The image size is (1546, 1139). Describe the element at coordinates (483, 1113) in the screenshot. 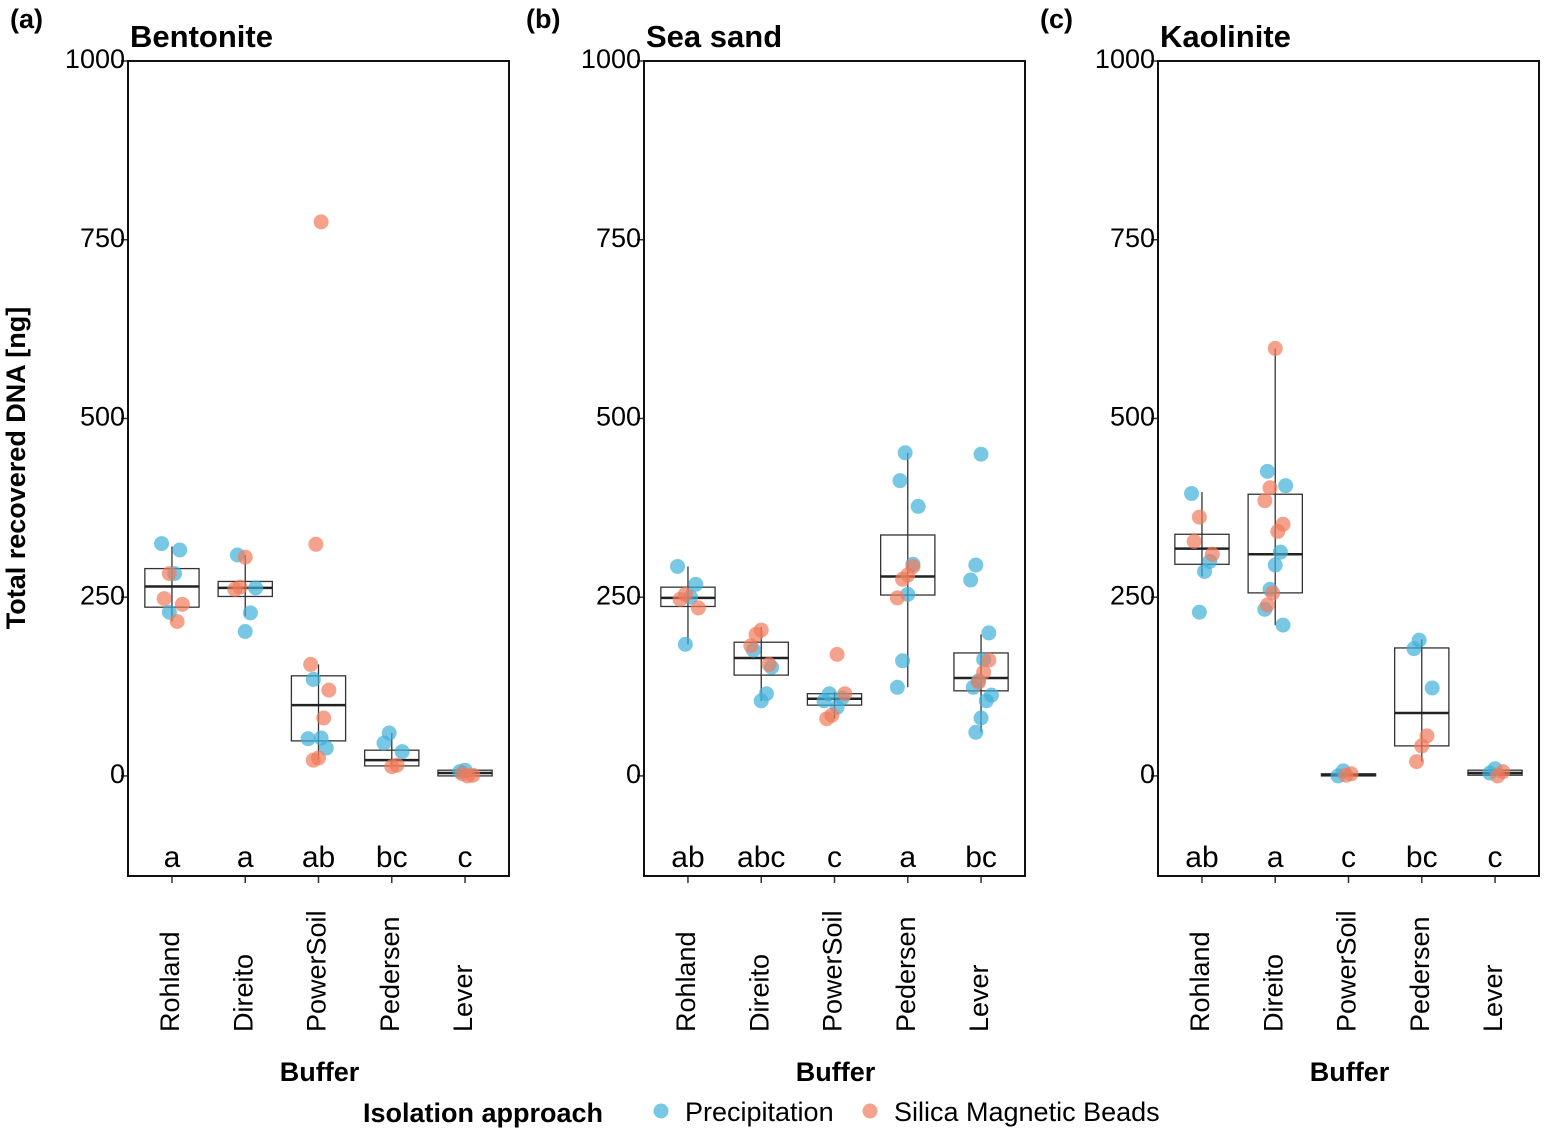

I see `legend-title: Isolation approach` at that location.